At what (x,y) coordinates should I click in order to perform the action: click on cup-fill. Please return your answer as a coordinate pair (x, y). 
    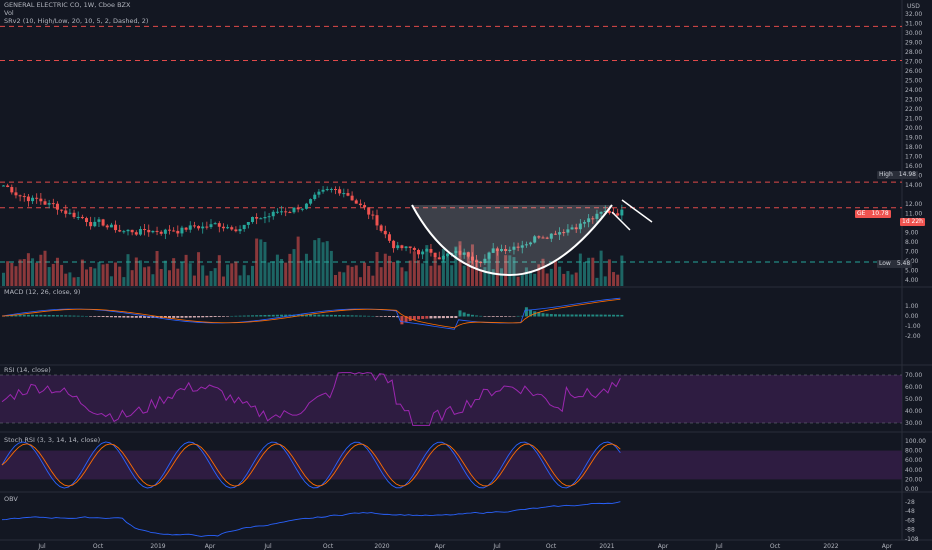
    Looking at the image, I should click on (512, 240).